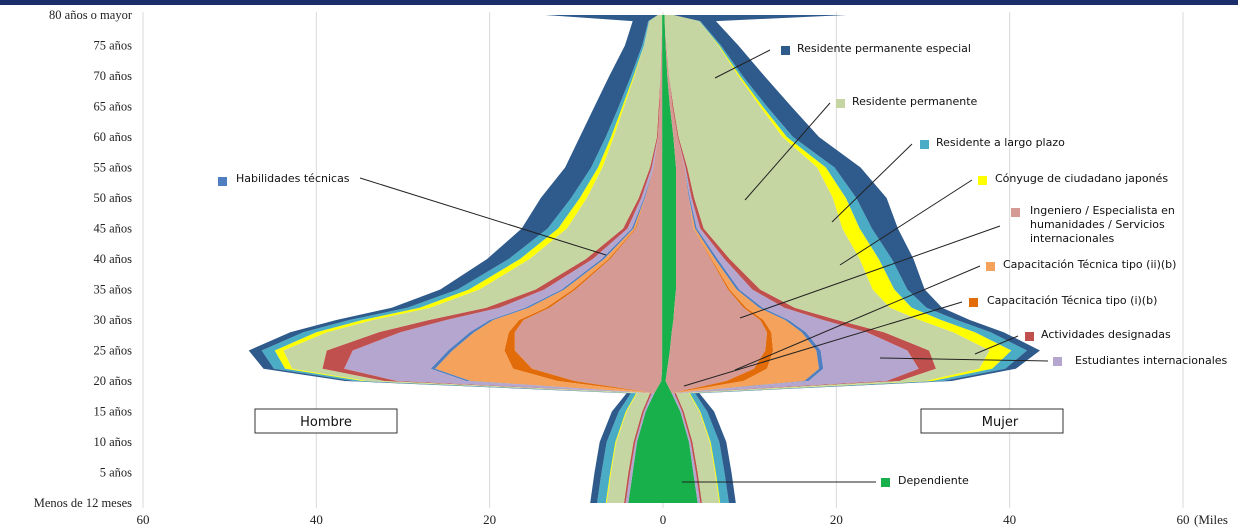  I want to click on legend-label: Residente a largo plazo, so click(1000, 142).